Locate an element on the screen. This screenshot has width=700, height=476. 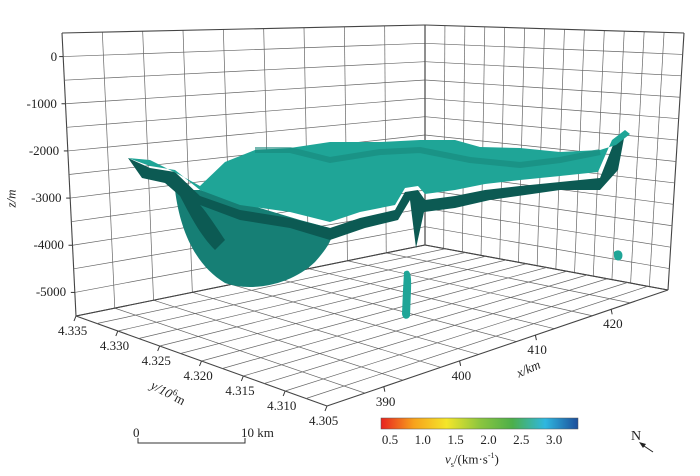
y-tick-label: 4.325 is located at coordinates (156, 360).